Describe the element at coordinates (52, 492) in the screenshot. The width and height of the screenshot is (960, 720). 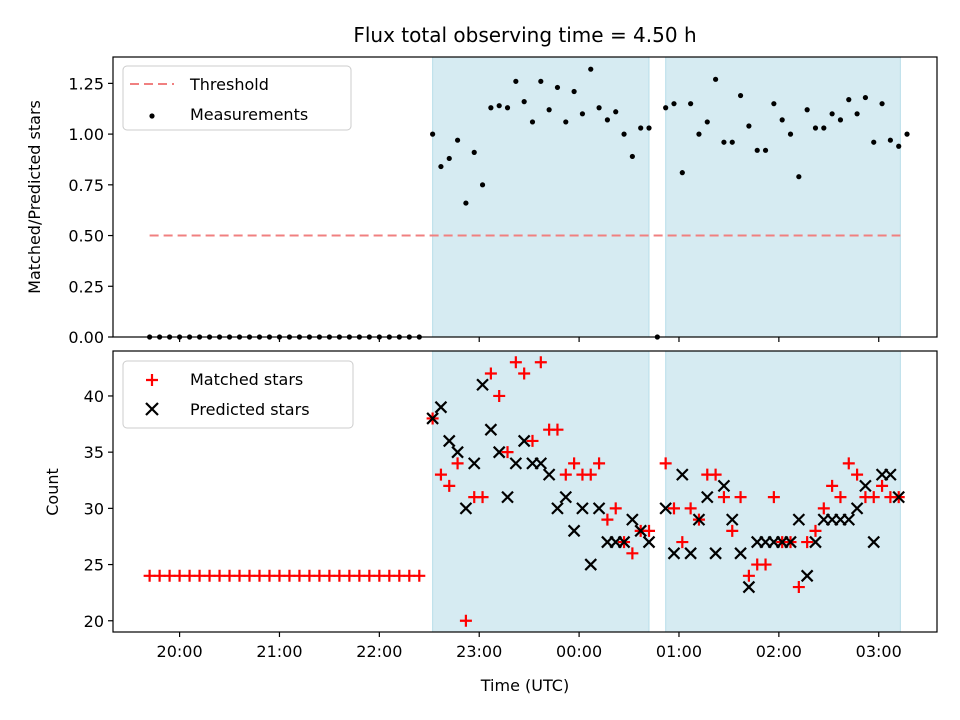
I see `bottom-y-axis-label: Count` at that location.